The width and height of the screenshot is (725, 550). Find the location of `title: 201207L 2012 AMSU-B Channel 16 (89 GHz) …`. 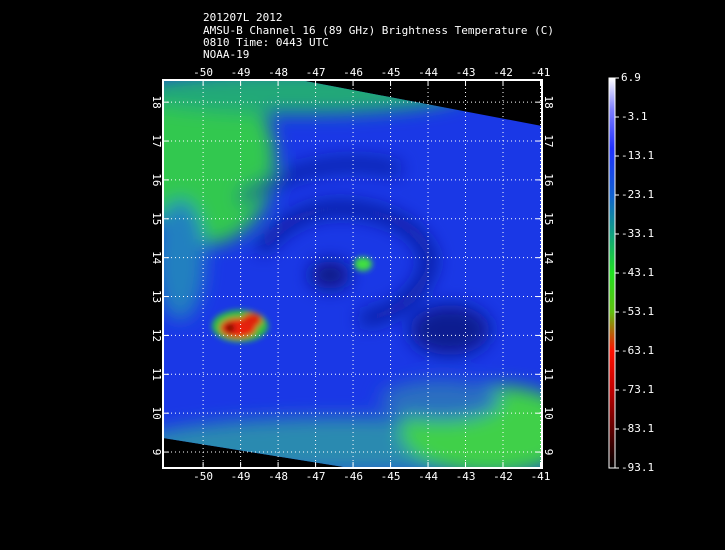

title: 201207L 2012 AMSU-B Channel 16 (89 GHz) … is located at coordinates (378, 36).